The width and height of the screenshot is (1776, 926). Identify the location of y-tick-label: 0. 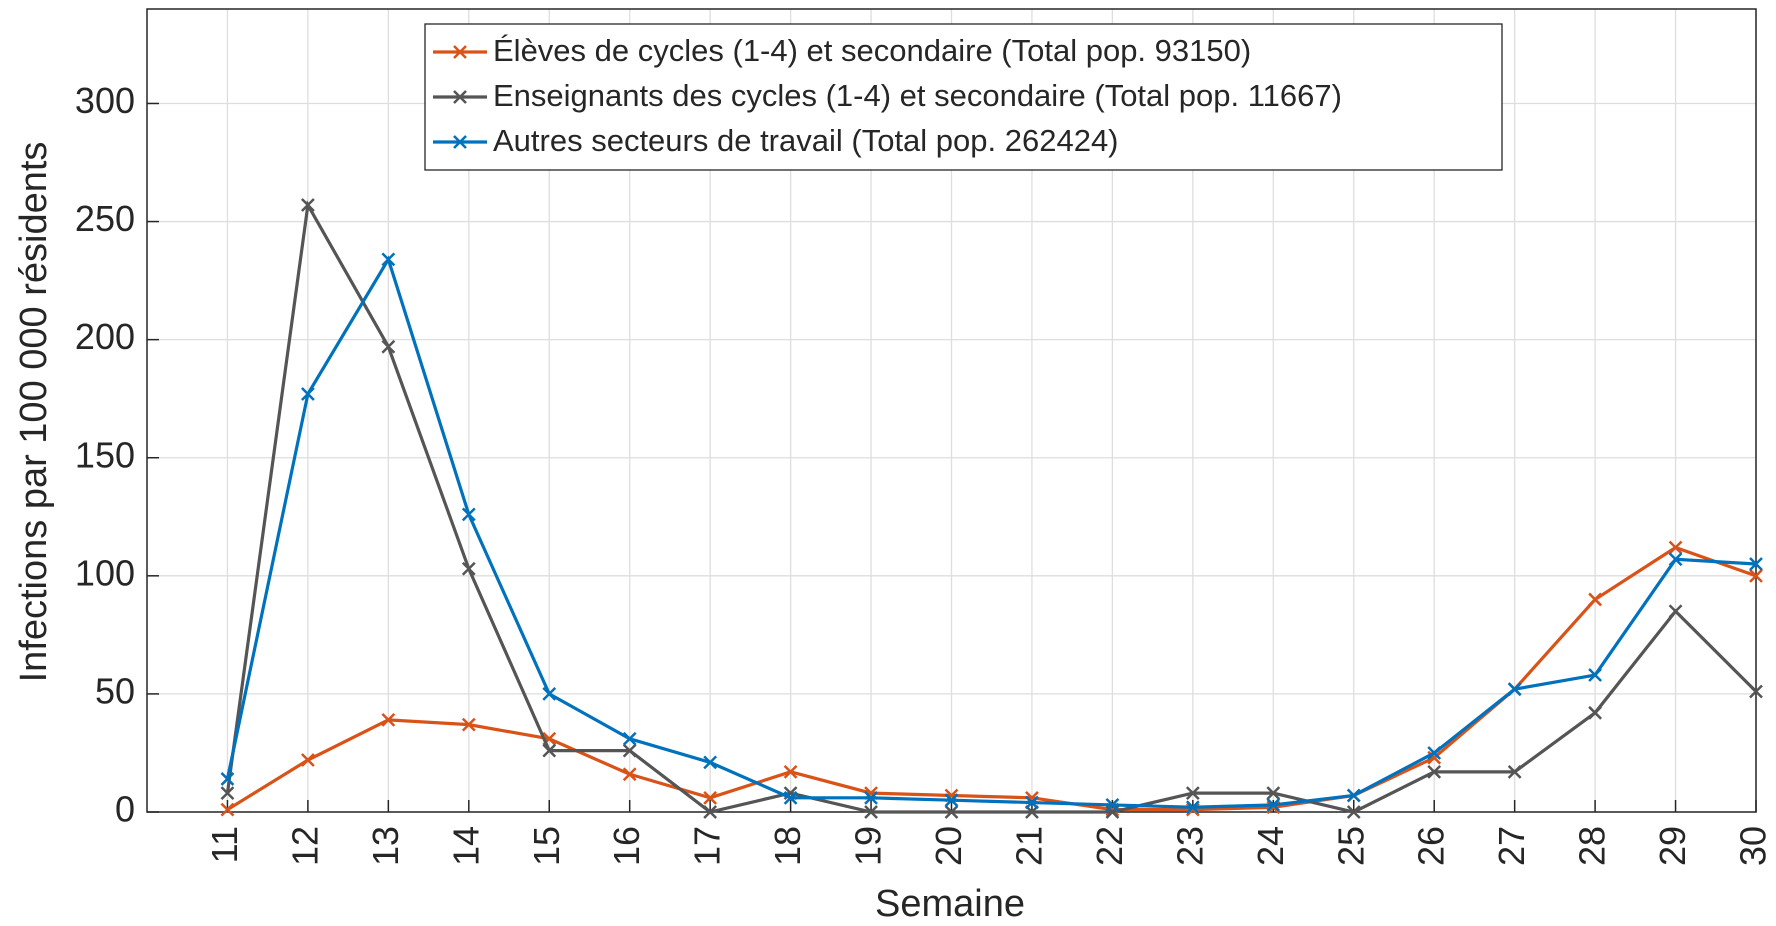
(125, 809).